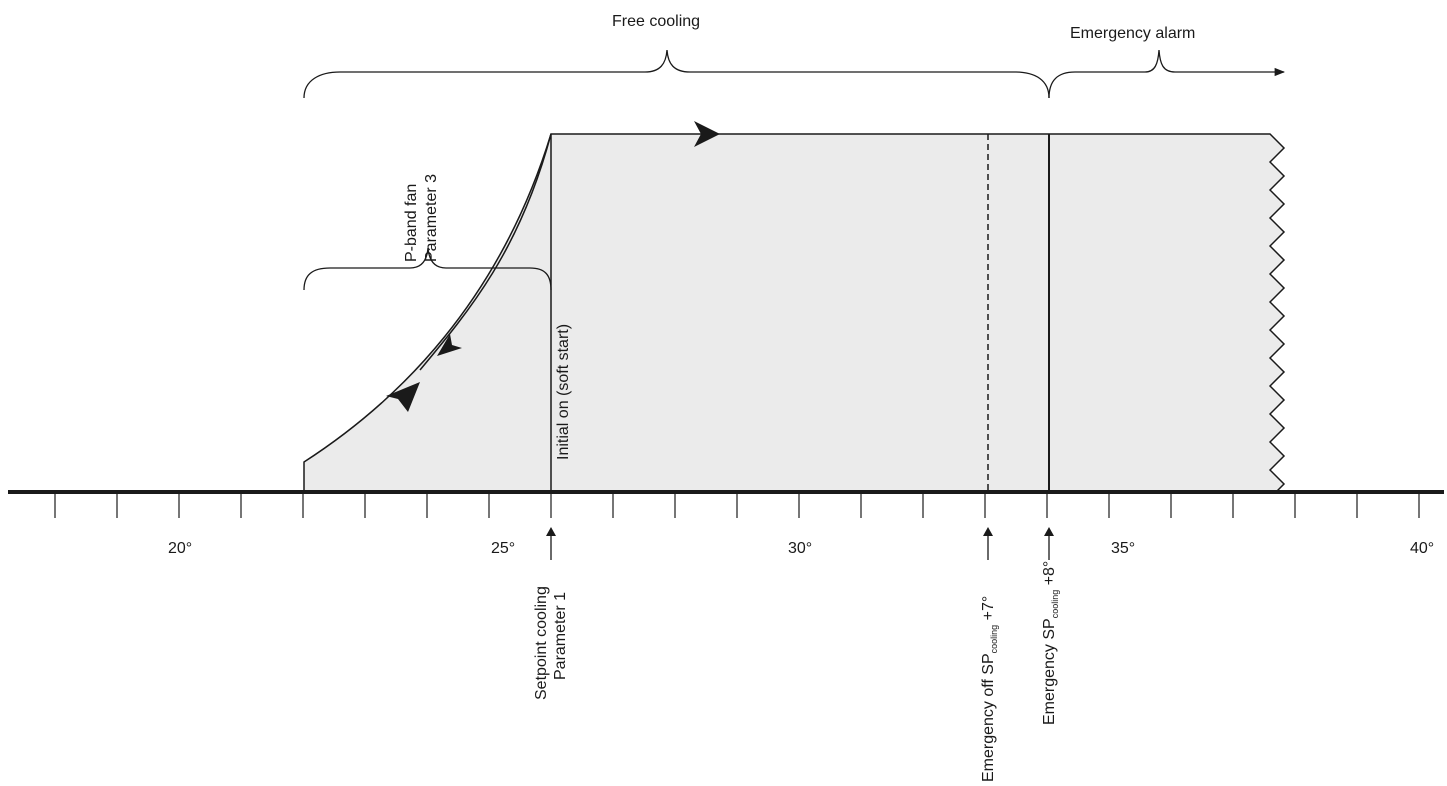  Describe the element at coordinates (737, 506) in the screenshot. I see `axis-ticks` at that location.